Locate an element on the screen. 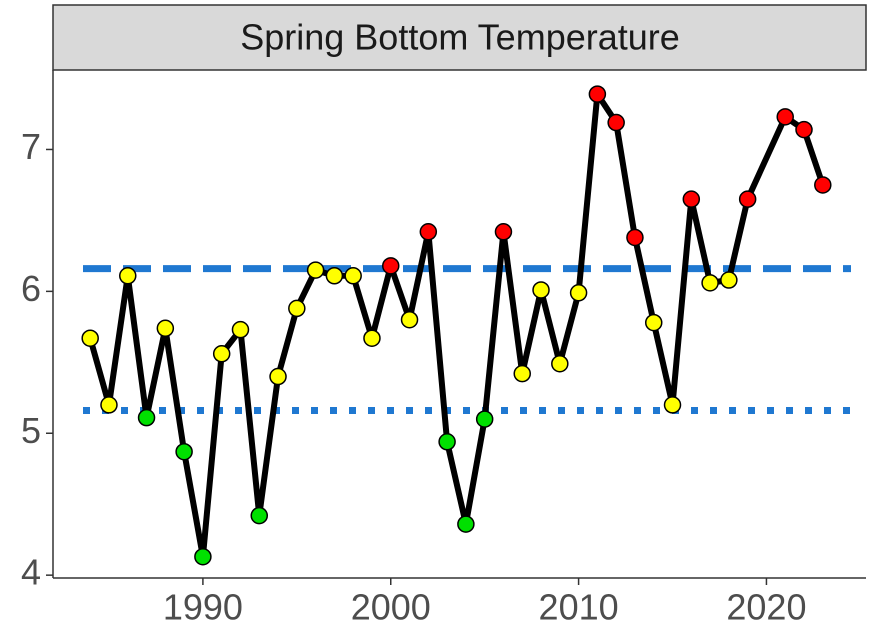 The height and width of the screenshot is (633, 869). y-tick-label: 4 is located at coordinates (31, 572).